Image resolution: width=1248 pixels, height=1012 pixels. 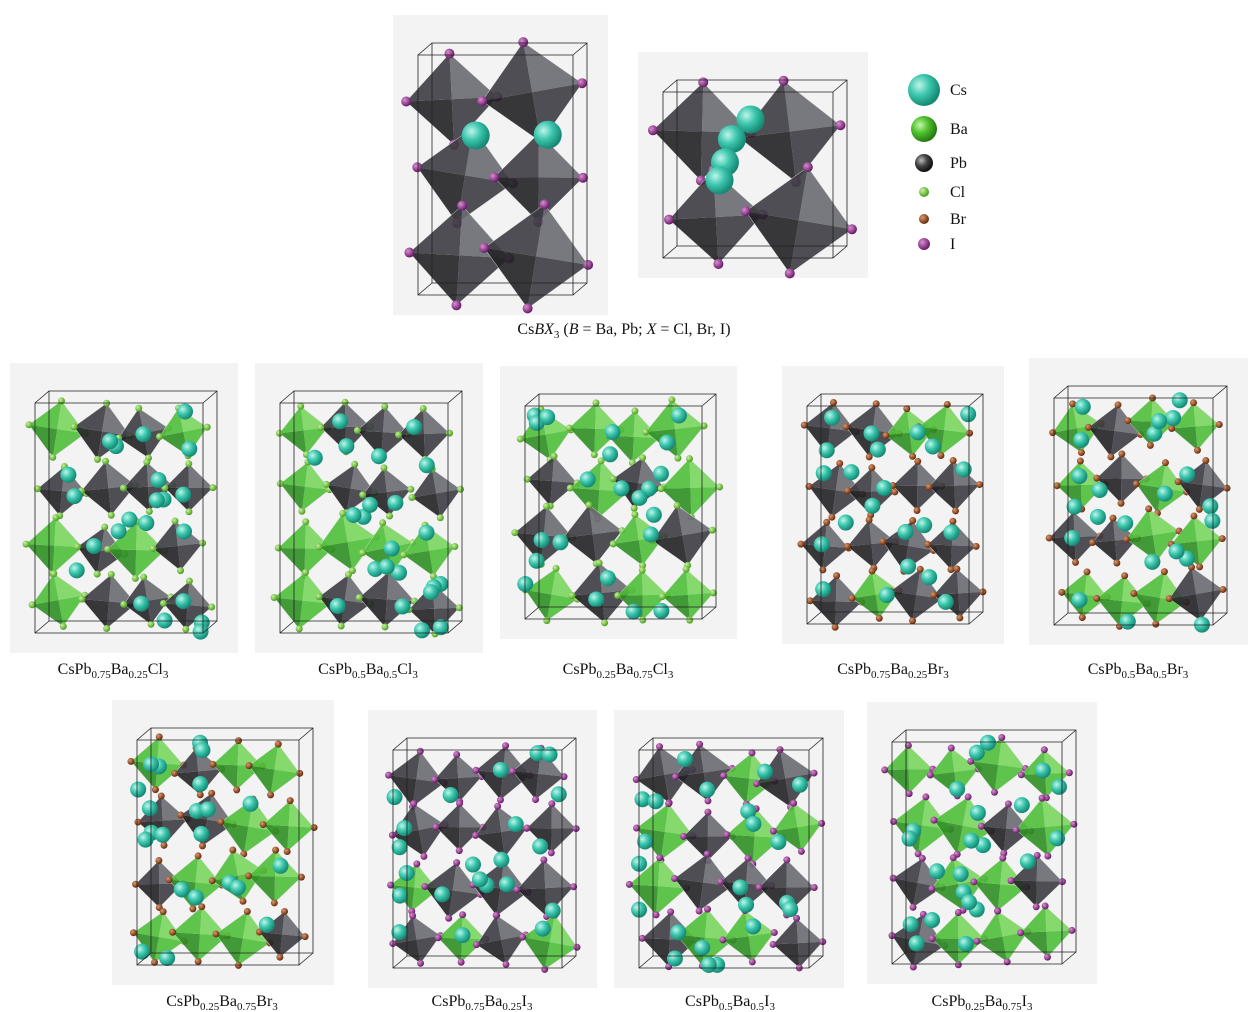 What do you see at coordinates (952, 244) in the screenshot?
I see `legend-label: I` at bounding box center [952, 244].